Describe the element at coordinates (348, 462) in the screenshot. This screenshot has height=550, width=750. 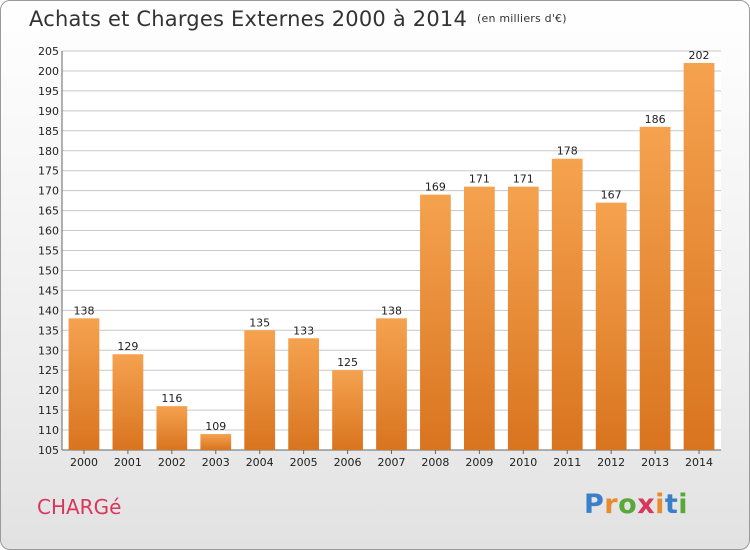
I see `x-tick-label-2006: 2006` at that location.